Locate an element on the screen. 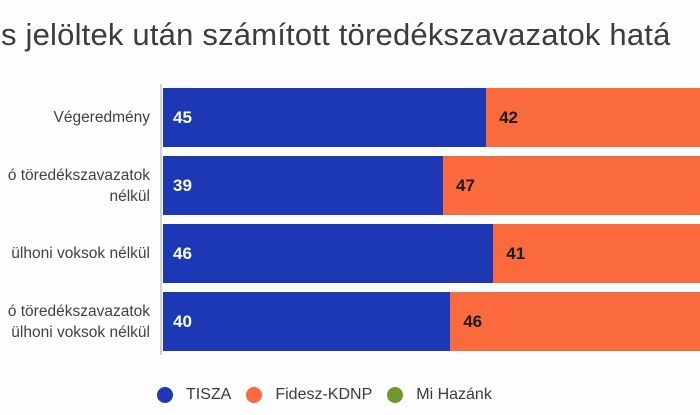  legend-label: Fidesz-KDNP is located at coordinates (324, 394).